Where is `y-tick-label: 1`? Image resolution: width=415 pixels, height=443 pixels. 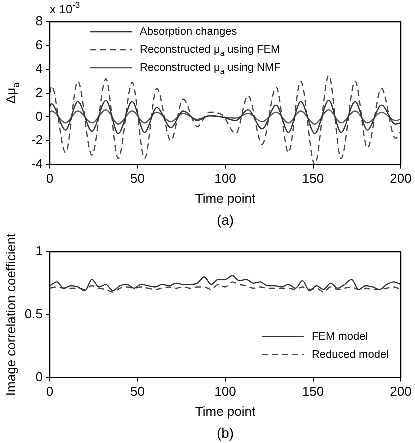 y-tick-label: 1 is located at coordinates (39, 251).